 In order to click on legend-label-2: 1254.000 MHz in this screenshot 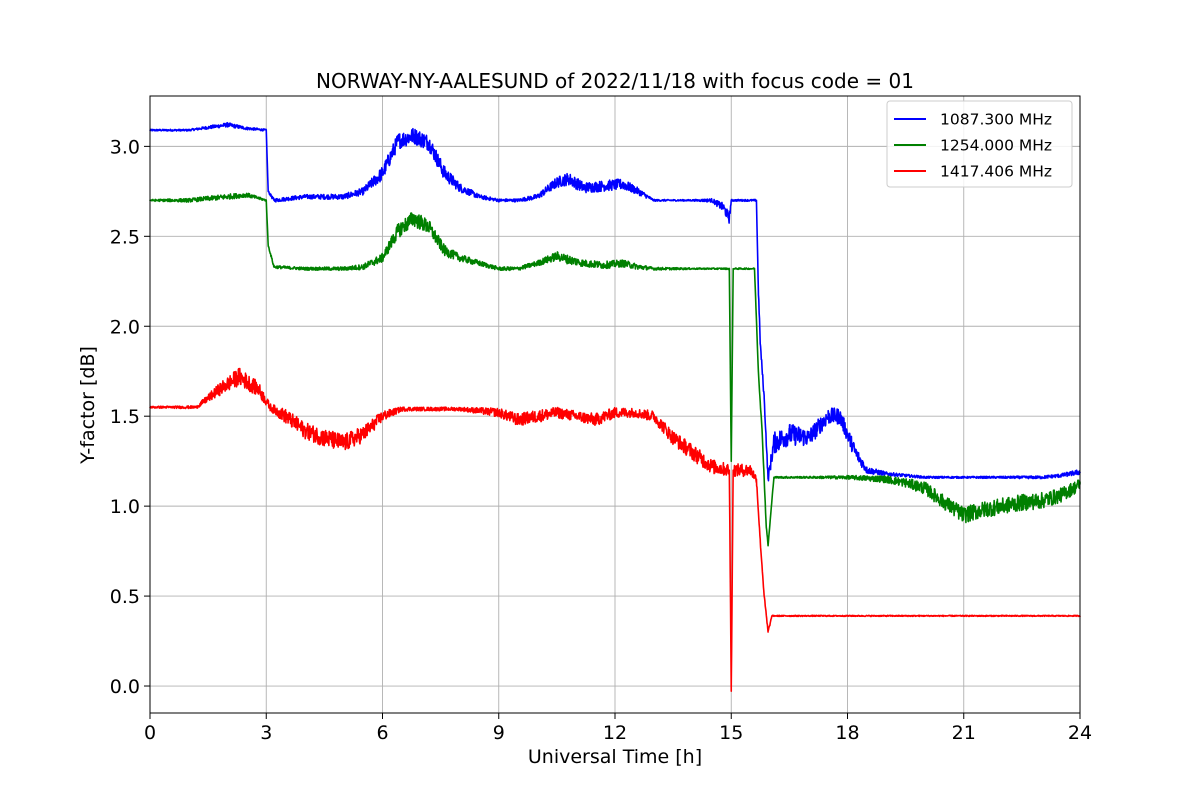, I will do `click(996, 146)`.